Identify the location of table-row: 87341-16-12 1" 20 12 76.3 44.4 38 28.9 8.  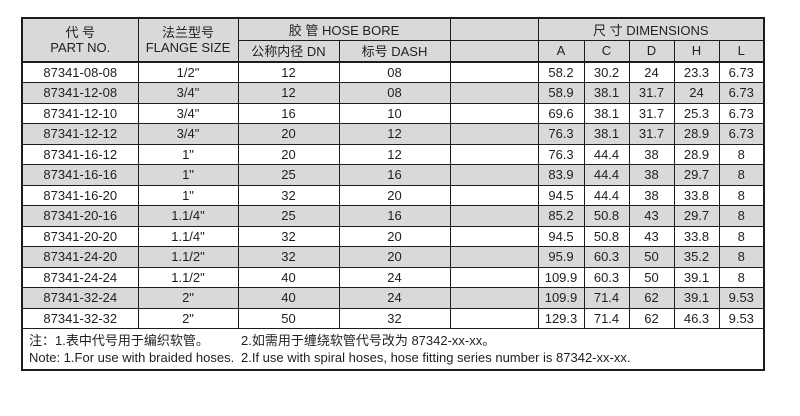
(393, 154).